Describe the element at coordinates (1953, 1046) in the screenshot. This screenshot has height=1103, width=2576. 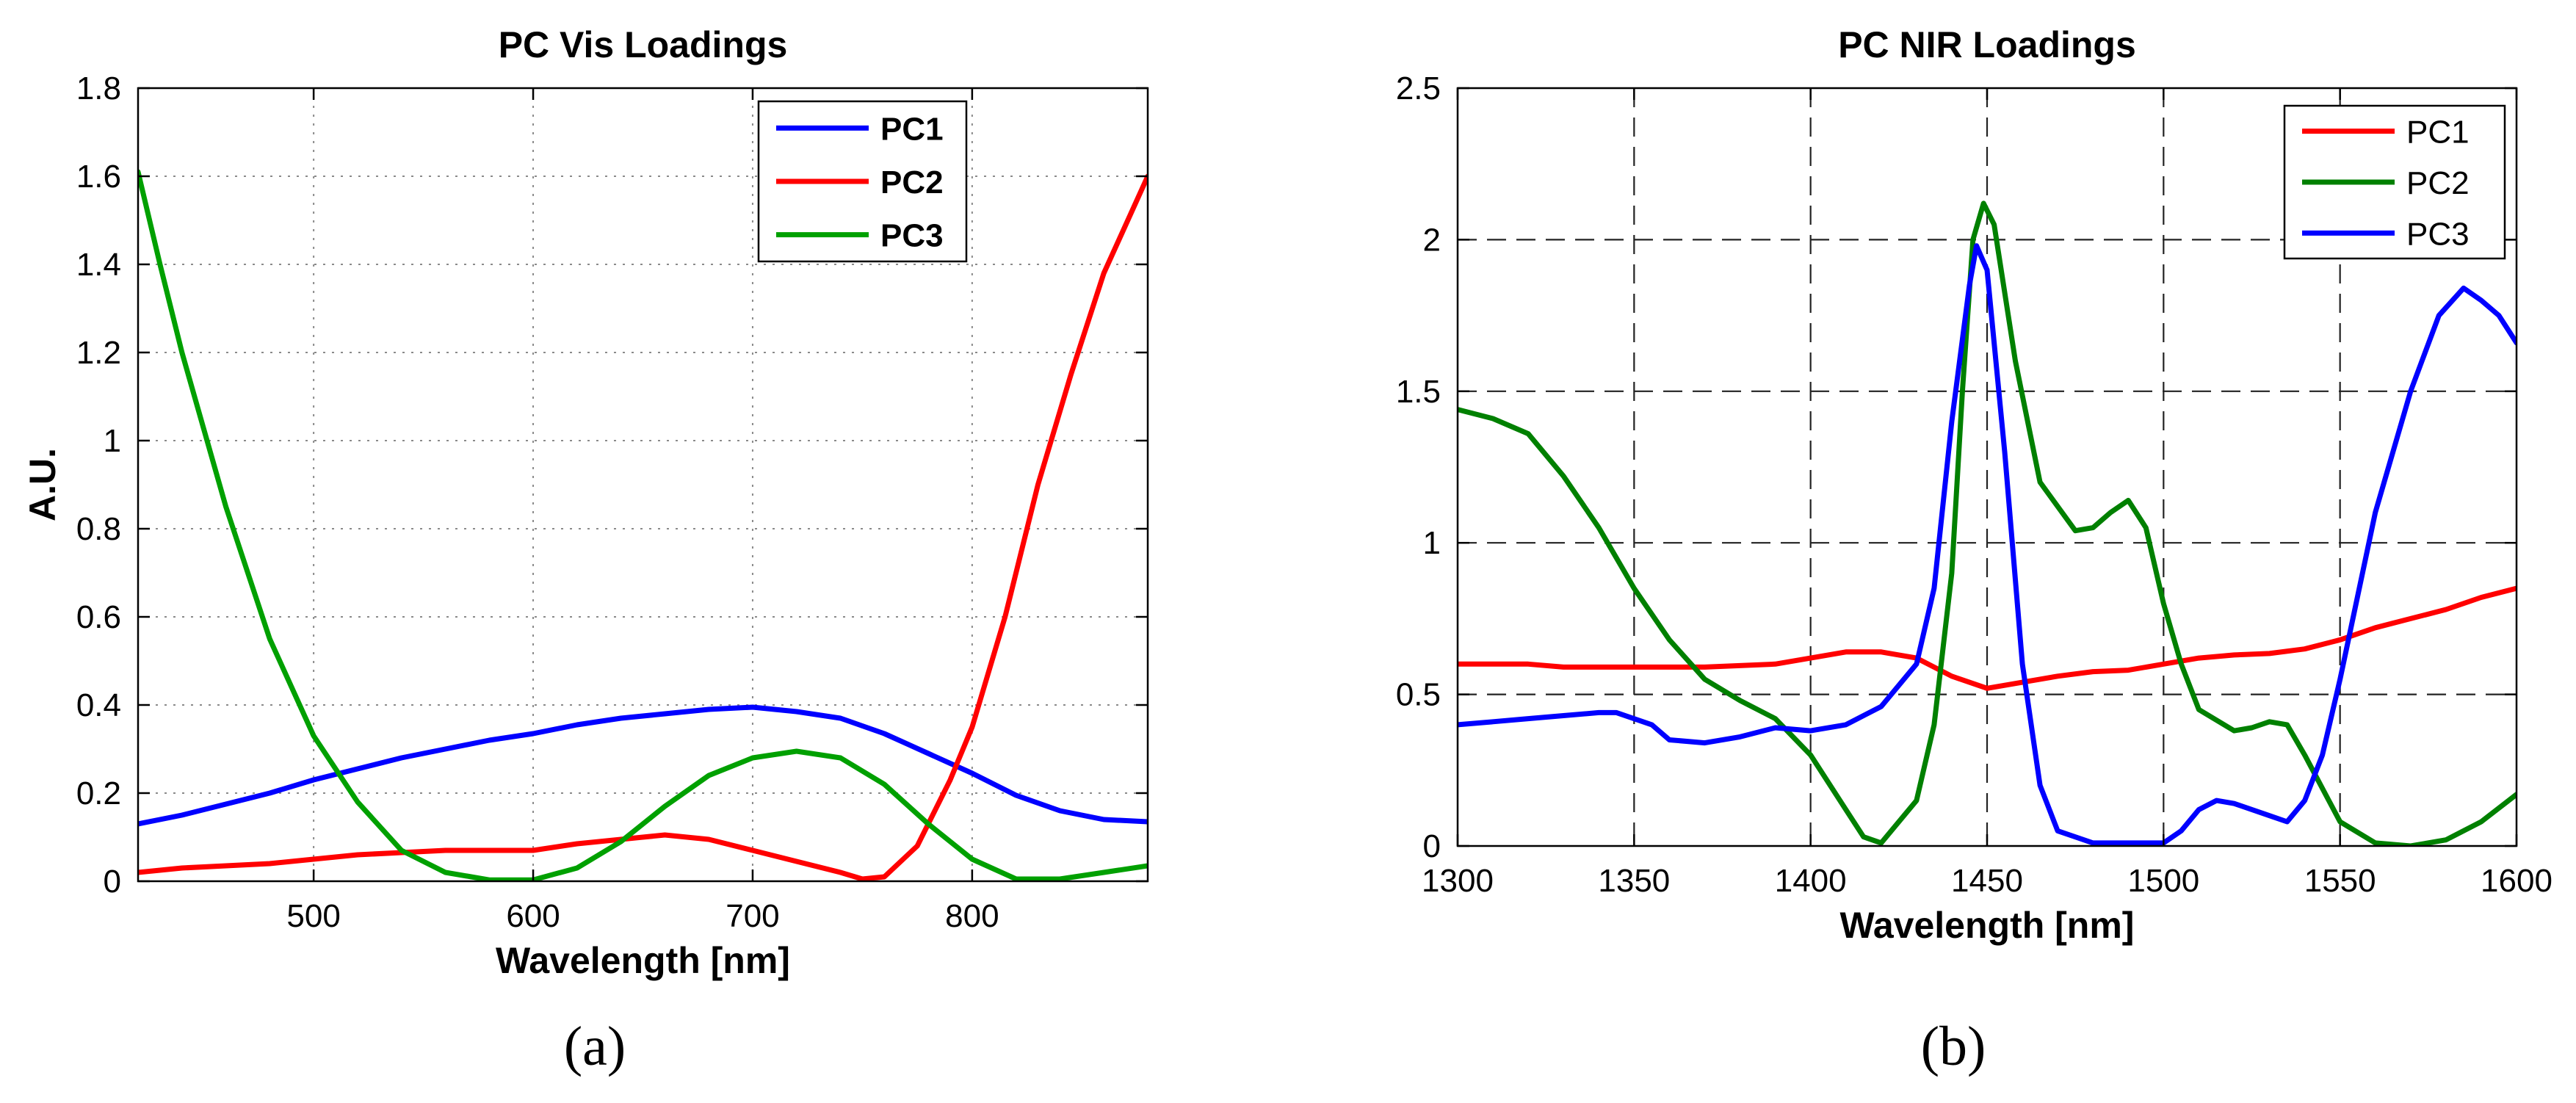
I see `panel-label: (b)` at that location.